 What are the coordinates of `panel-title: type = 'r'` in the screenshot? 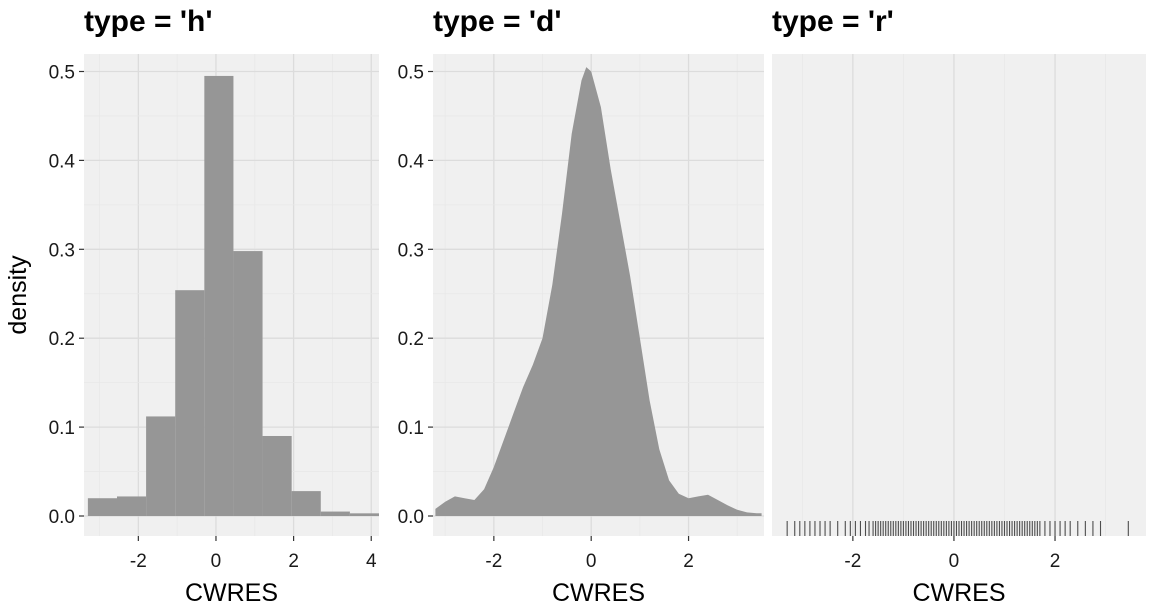 It's located at (833, 21).